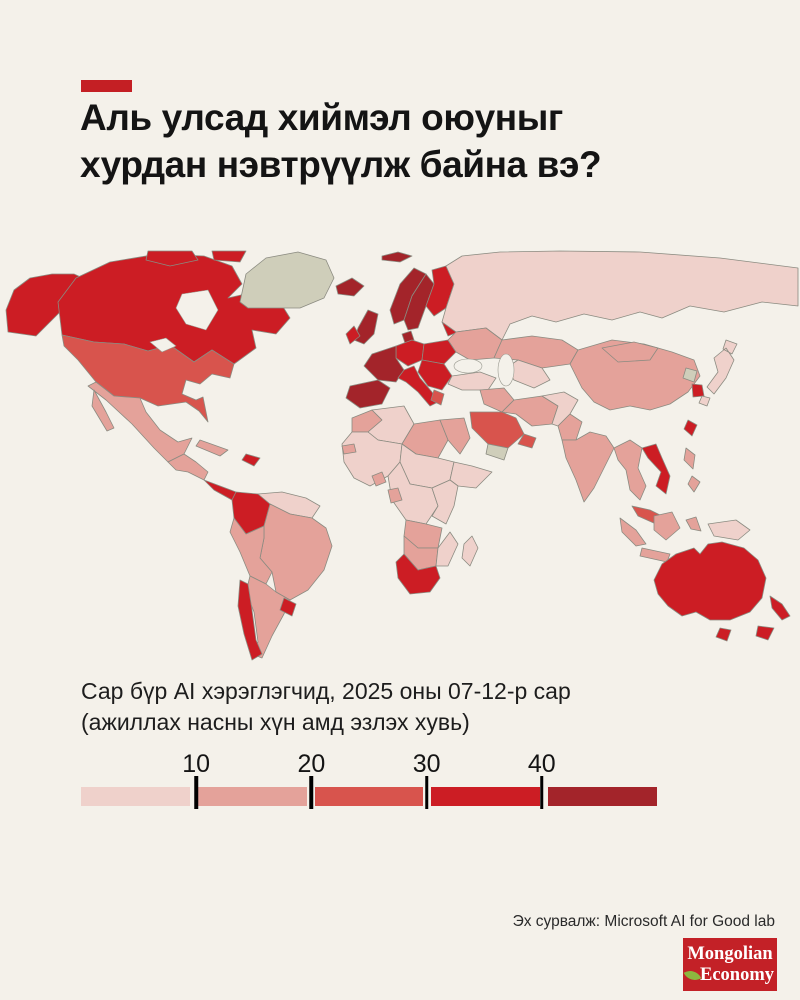  Describe the element at coordinates (445, 502) in the screenshot. I see `region-east-africa` at that location.